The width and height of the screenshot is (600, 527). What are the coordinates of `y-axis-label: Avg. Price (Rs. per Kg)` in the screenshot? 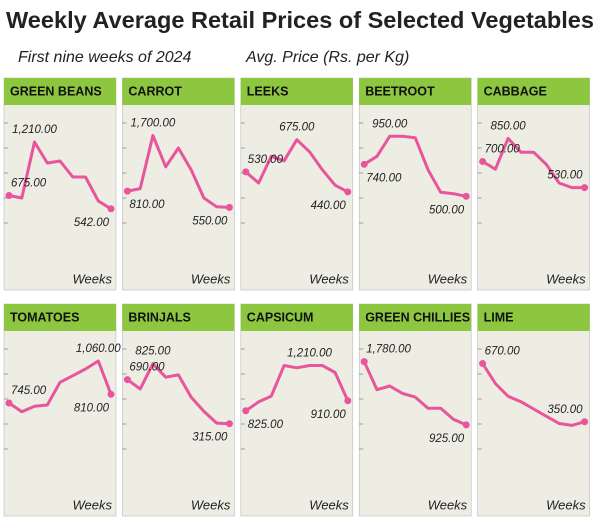 It's located at (327, 57).